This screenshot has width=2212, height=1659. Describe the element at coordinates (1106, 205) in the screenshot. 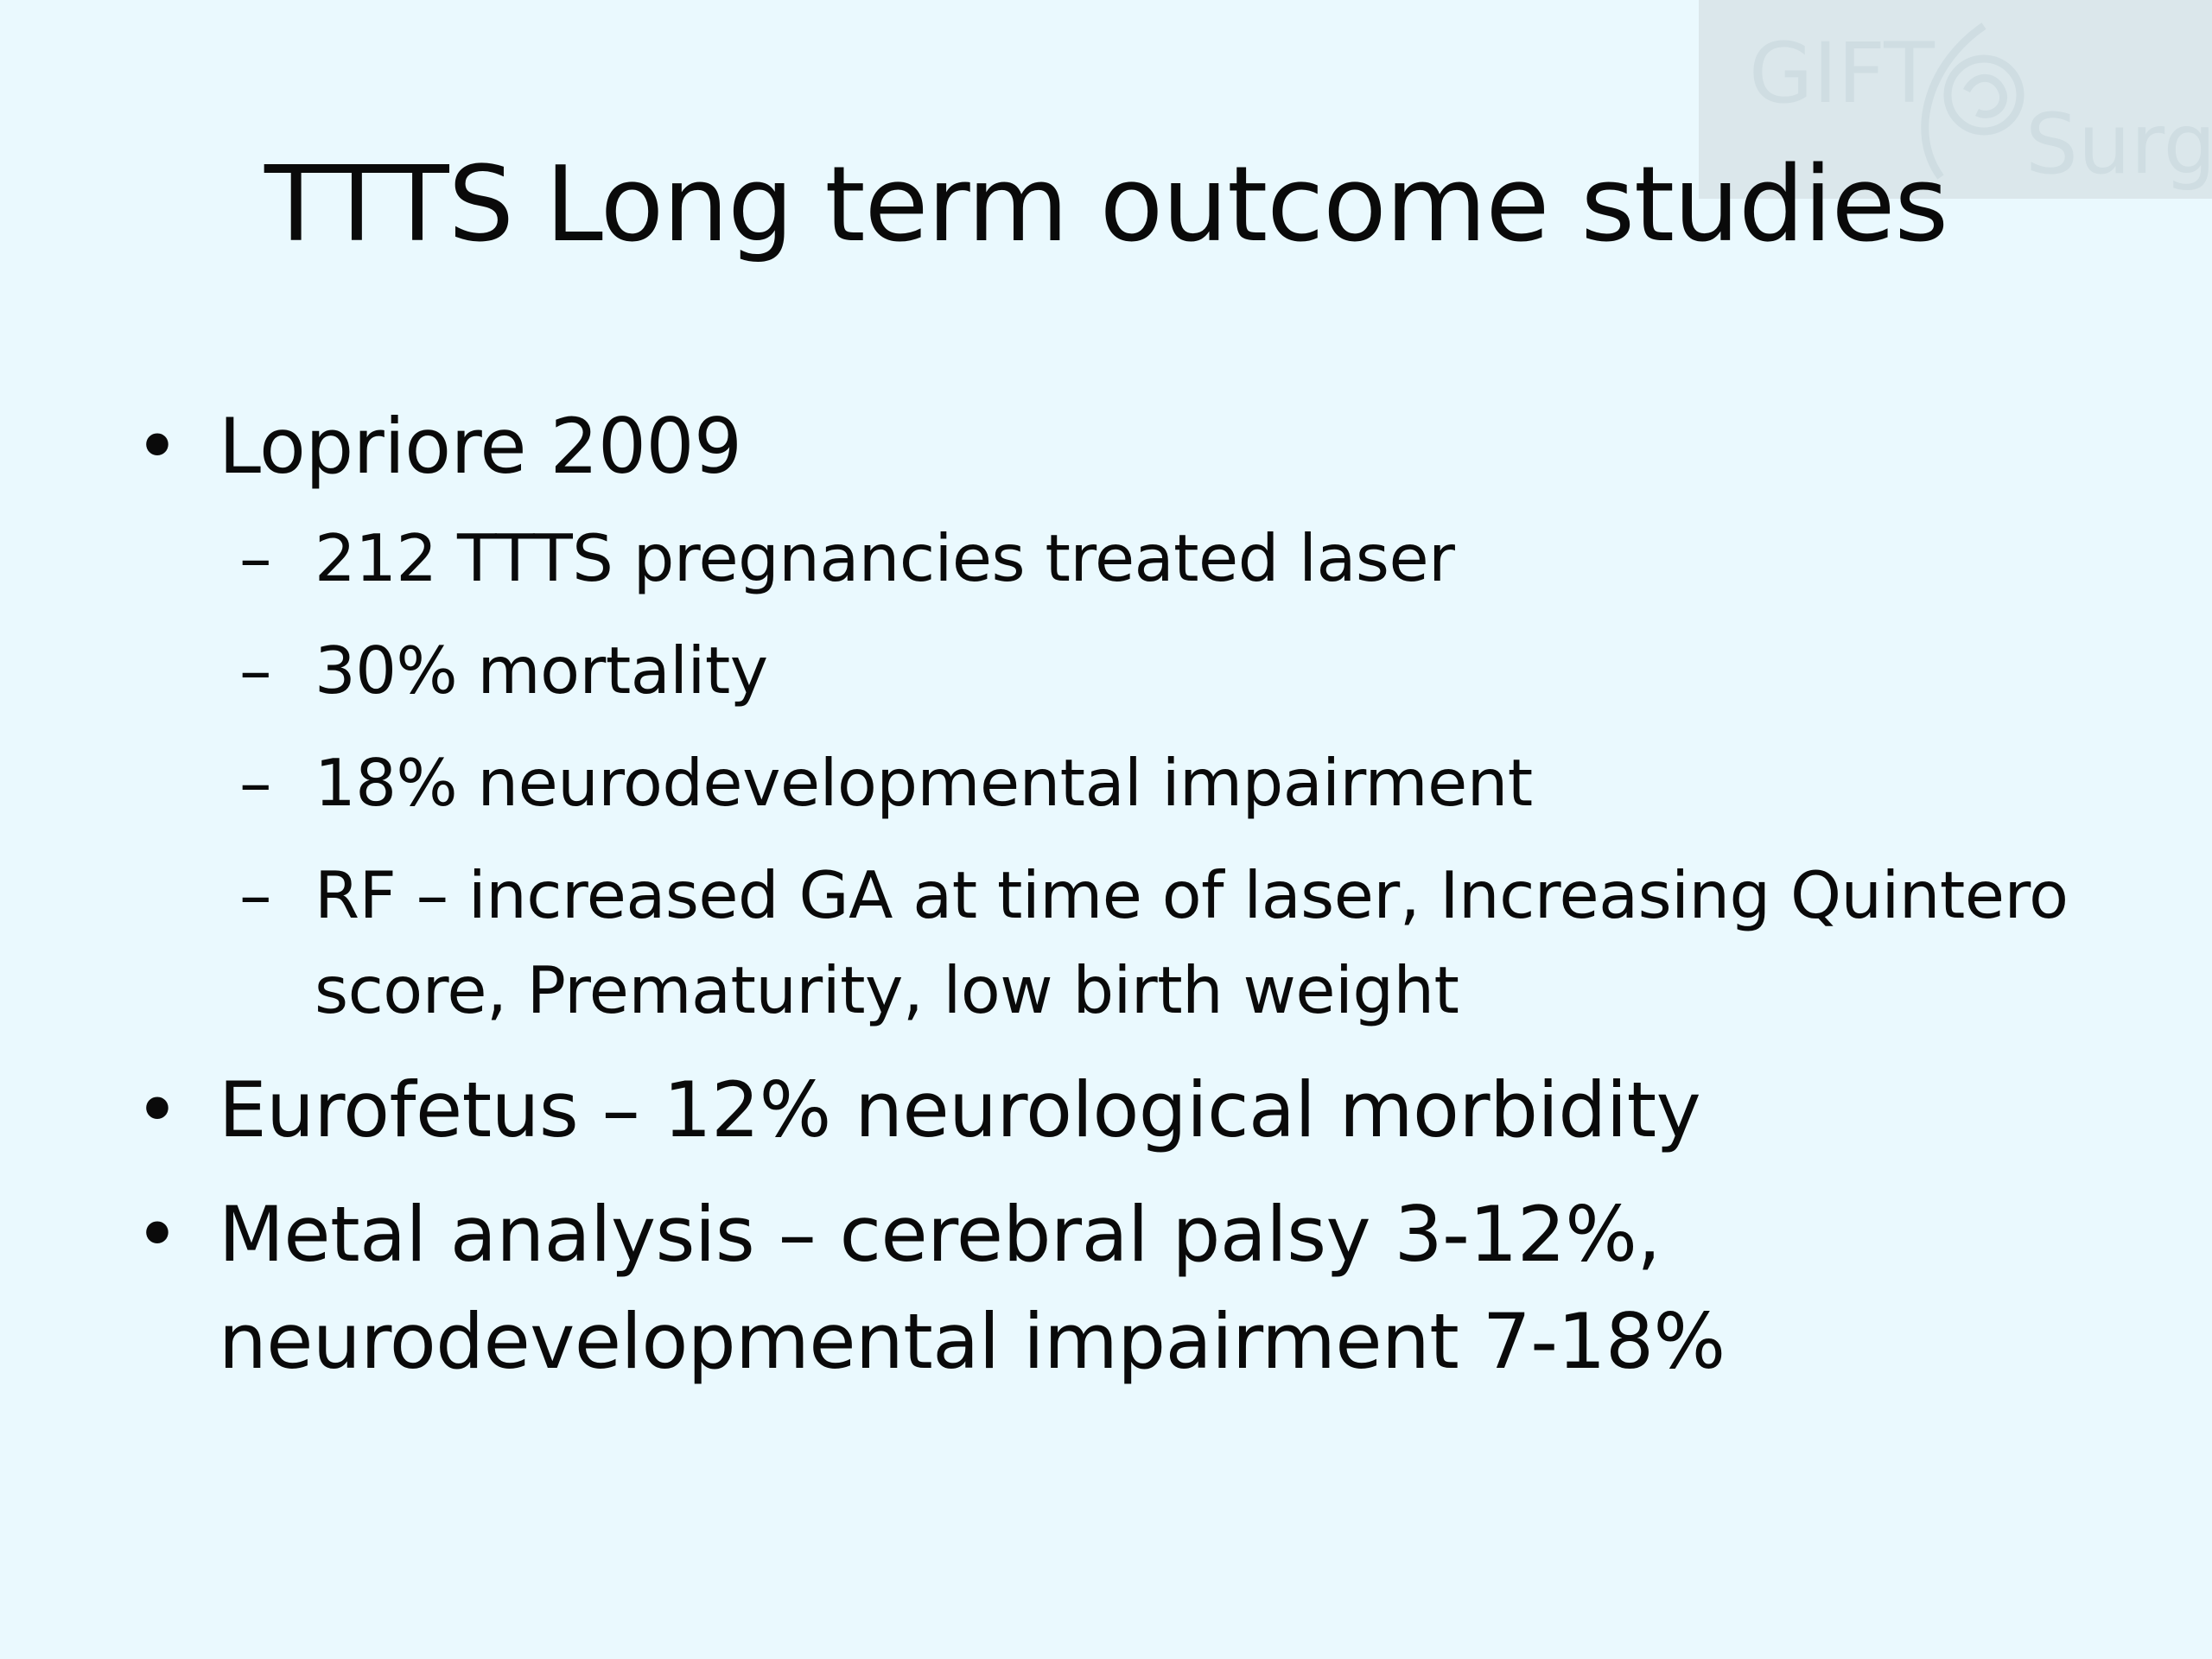

I see `slide-title: TTTS Long term outcome studies` at that location.